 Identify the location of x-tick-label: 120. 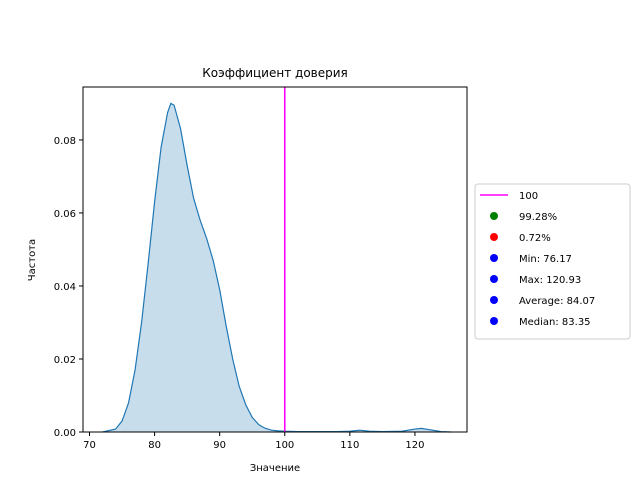
(414, 445).